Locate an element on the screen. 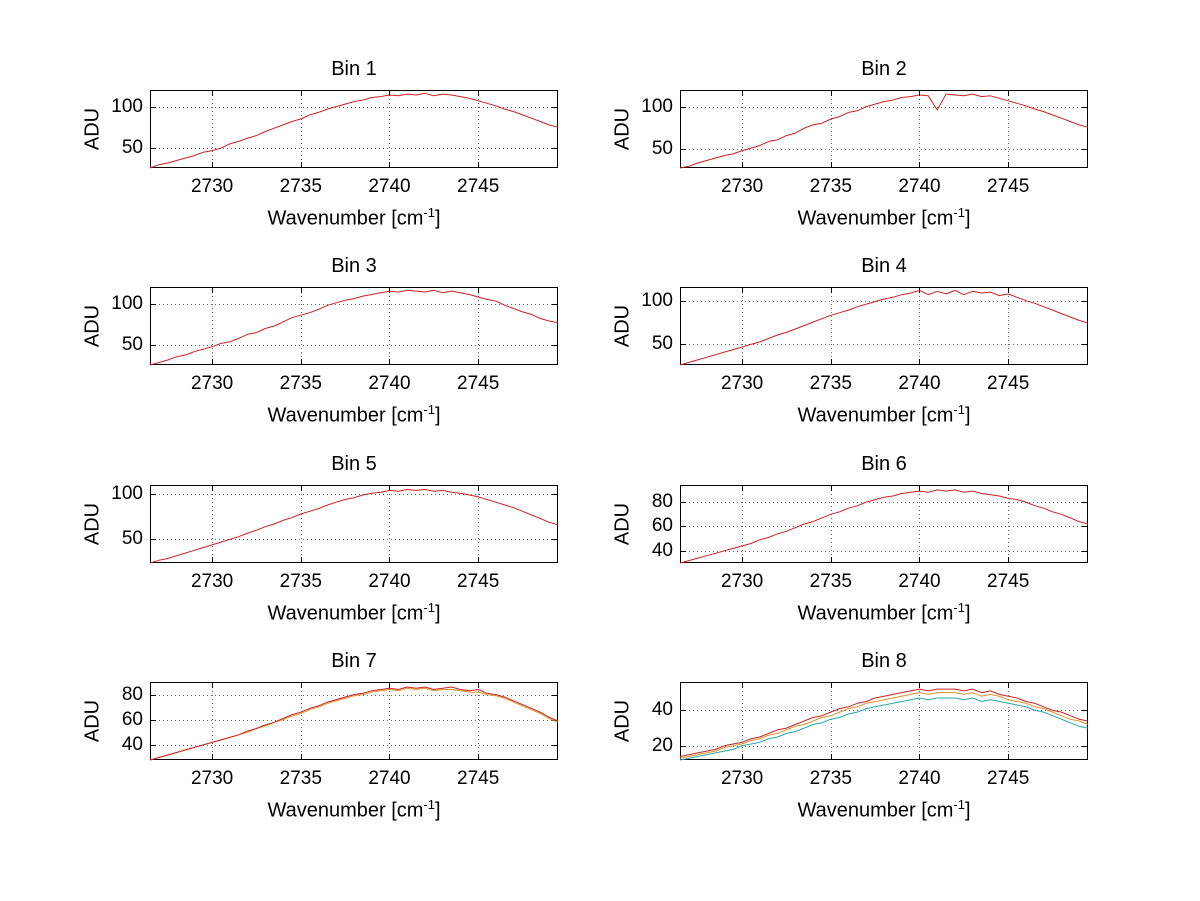 The width and height of the screenshot is (1200, 901). subplot-title: Bin 7 is located at coordinates (354, 661).